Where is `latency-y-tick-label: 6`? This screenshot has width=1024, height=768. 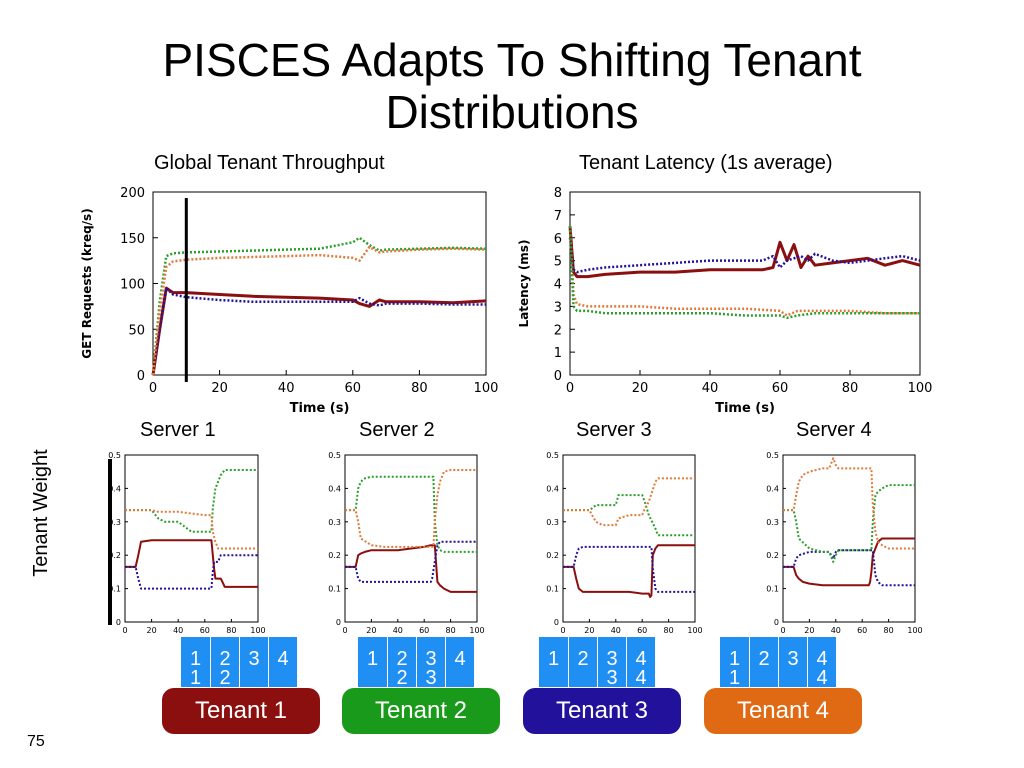
latency-y-tick-label: 6 is located at coordinates (558, 239).